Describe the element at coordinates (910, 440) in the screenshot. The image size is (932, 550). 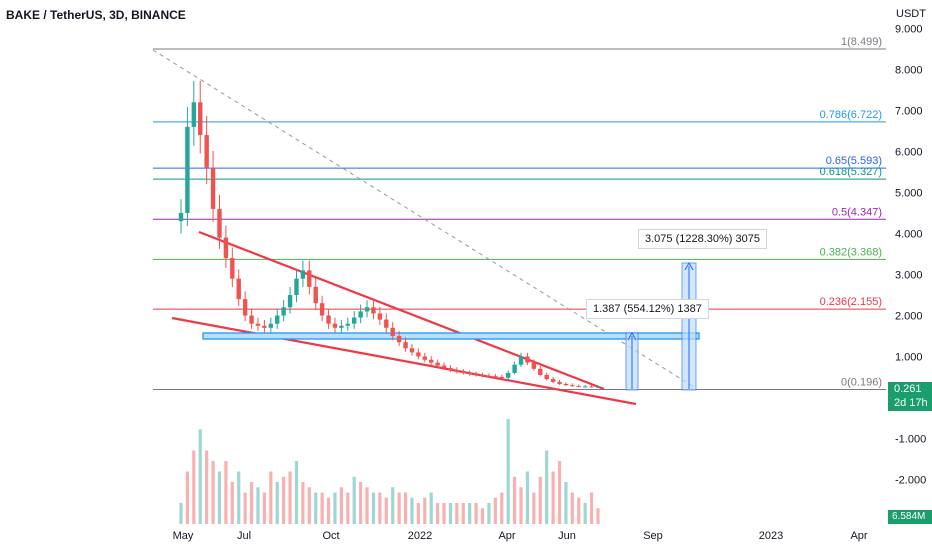
I see `y-tick-label: -1.000` at that location.